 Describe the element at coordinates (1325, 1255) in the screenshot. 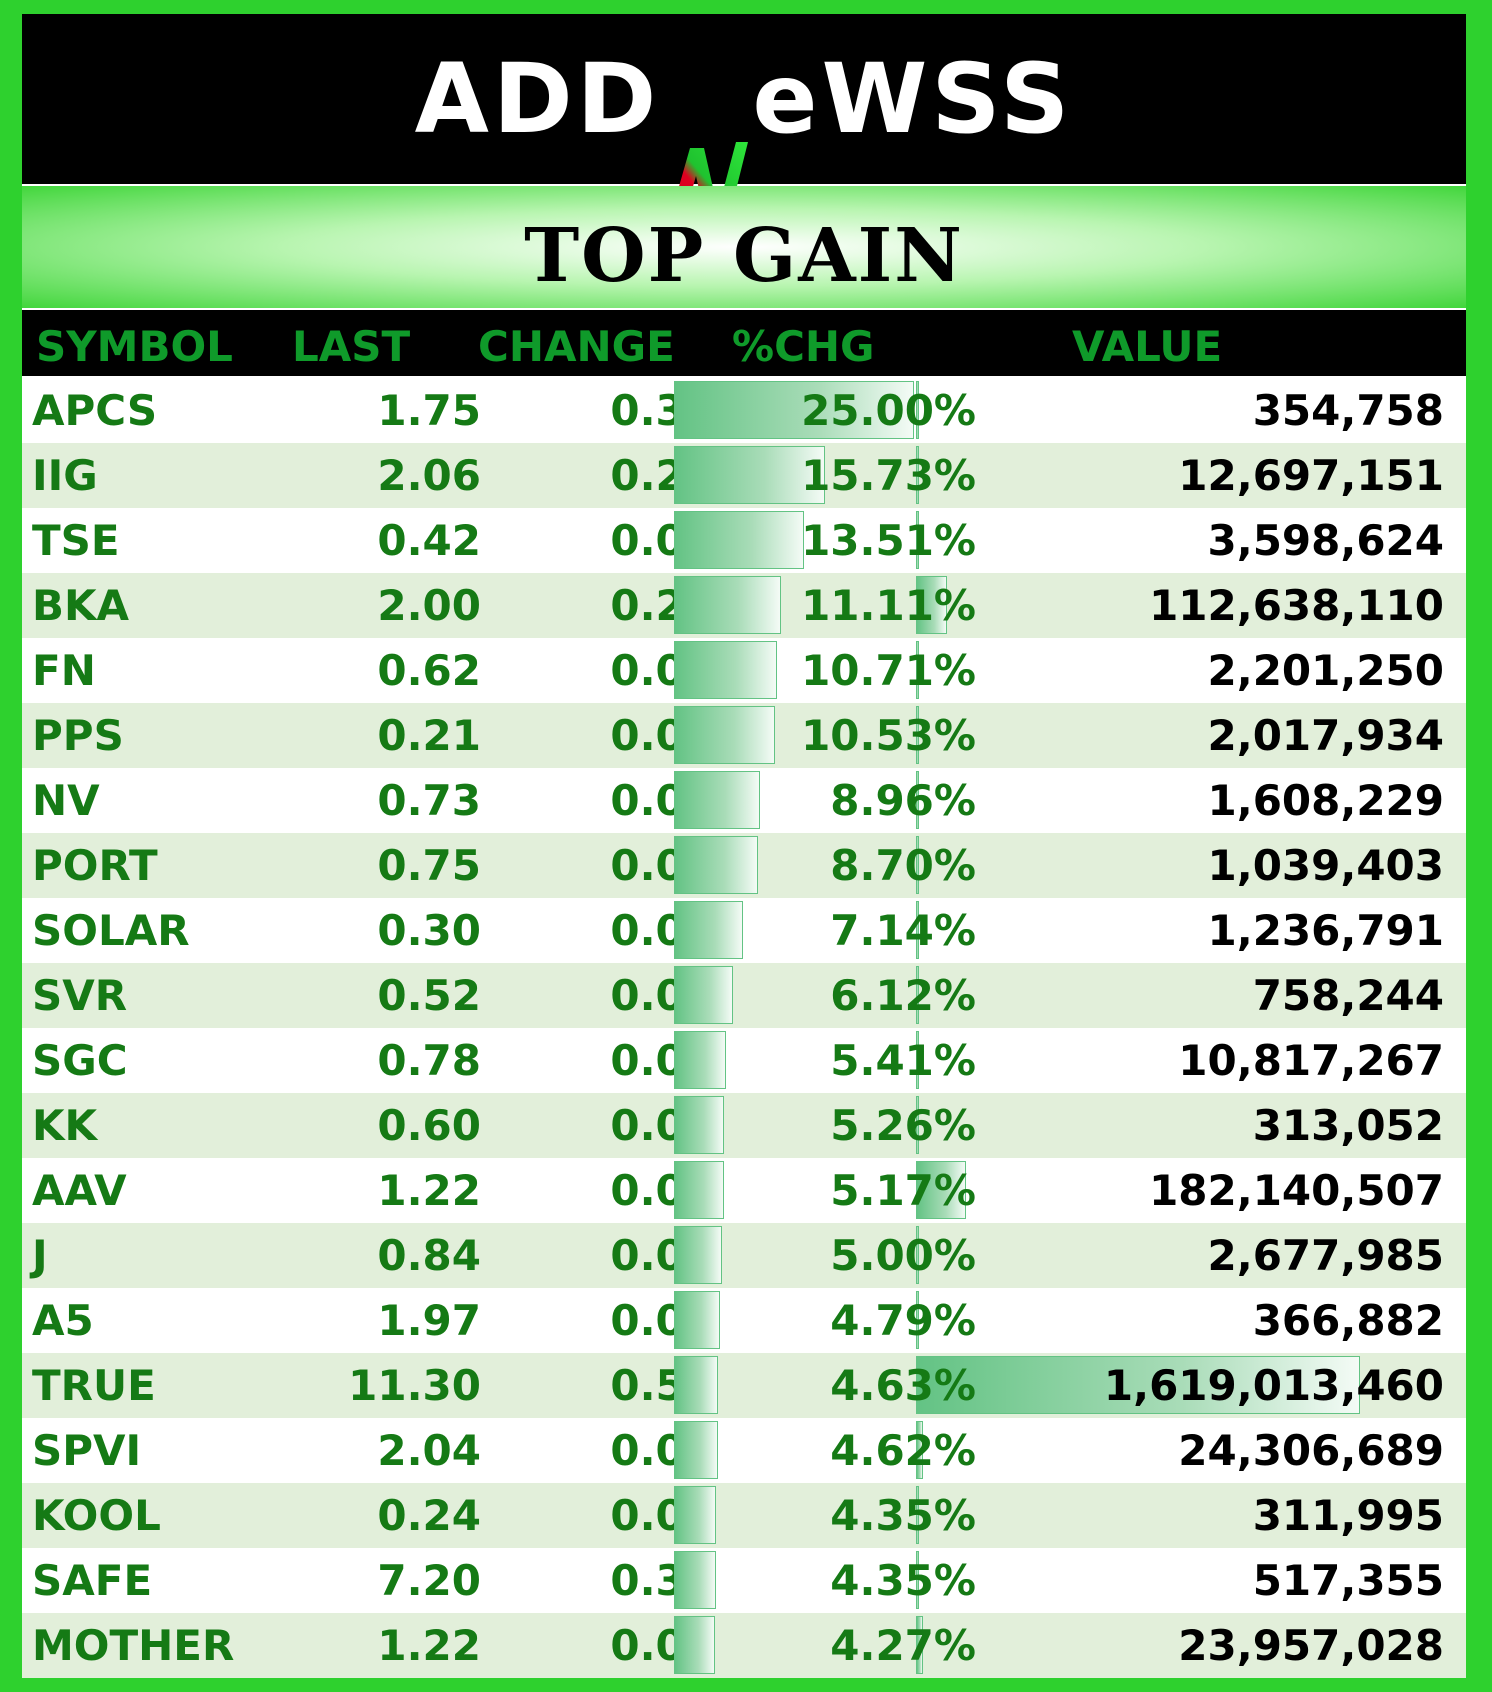

I see `cell-value: 2,677,985` at that location.